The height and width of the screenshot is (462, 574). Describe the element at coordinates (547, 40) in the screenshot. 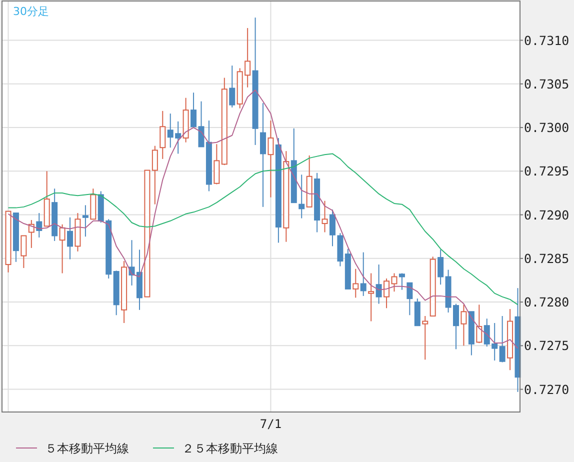

I see `ytick: 0.7310` at that location.